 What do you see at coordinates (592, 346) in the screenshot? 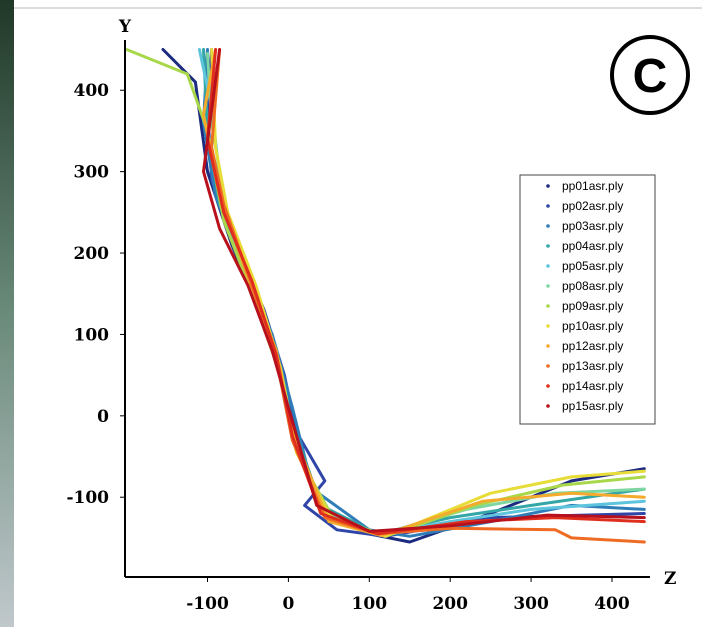
I see `legend-label: pp12asr.ply` at bounding box center [592, 346].